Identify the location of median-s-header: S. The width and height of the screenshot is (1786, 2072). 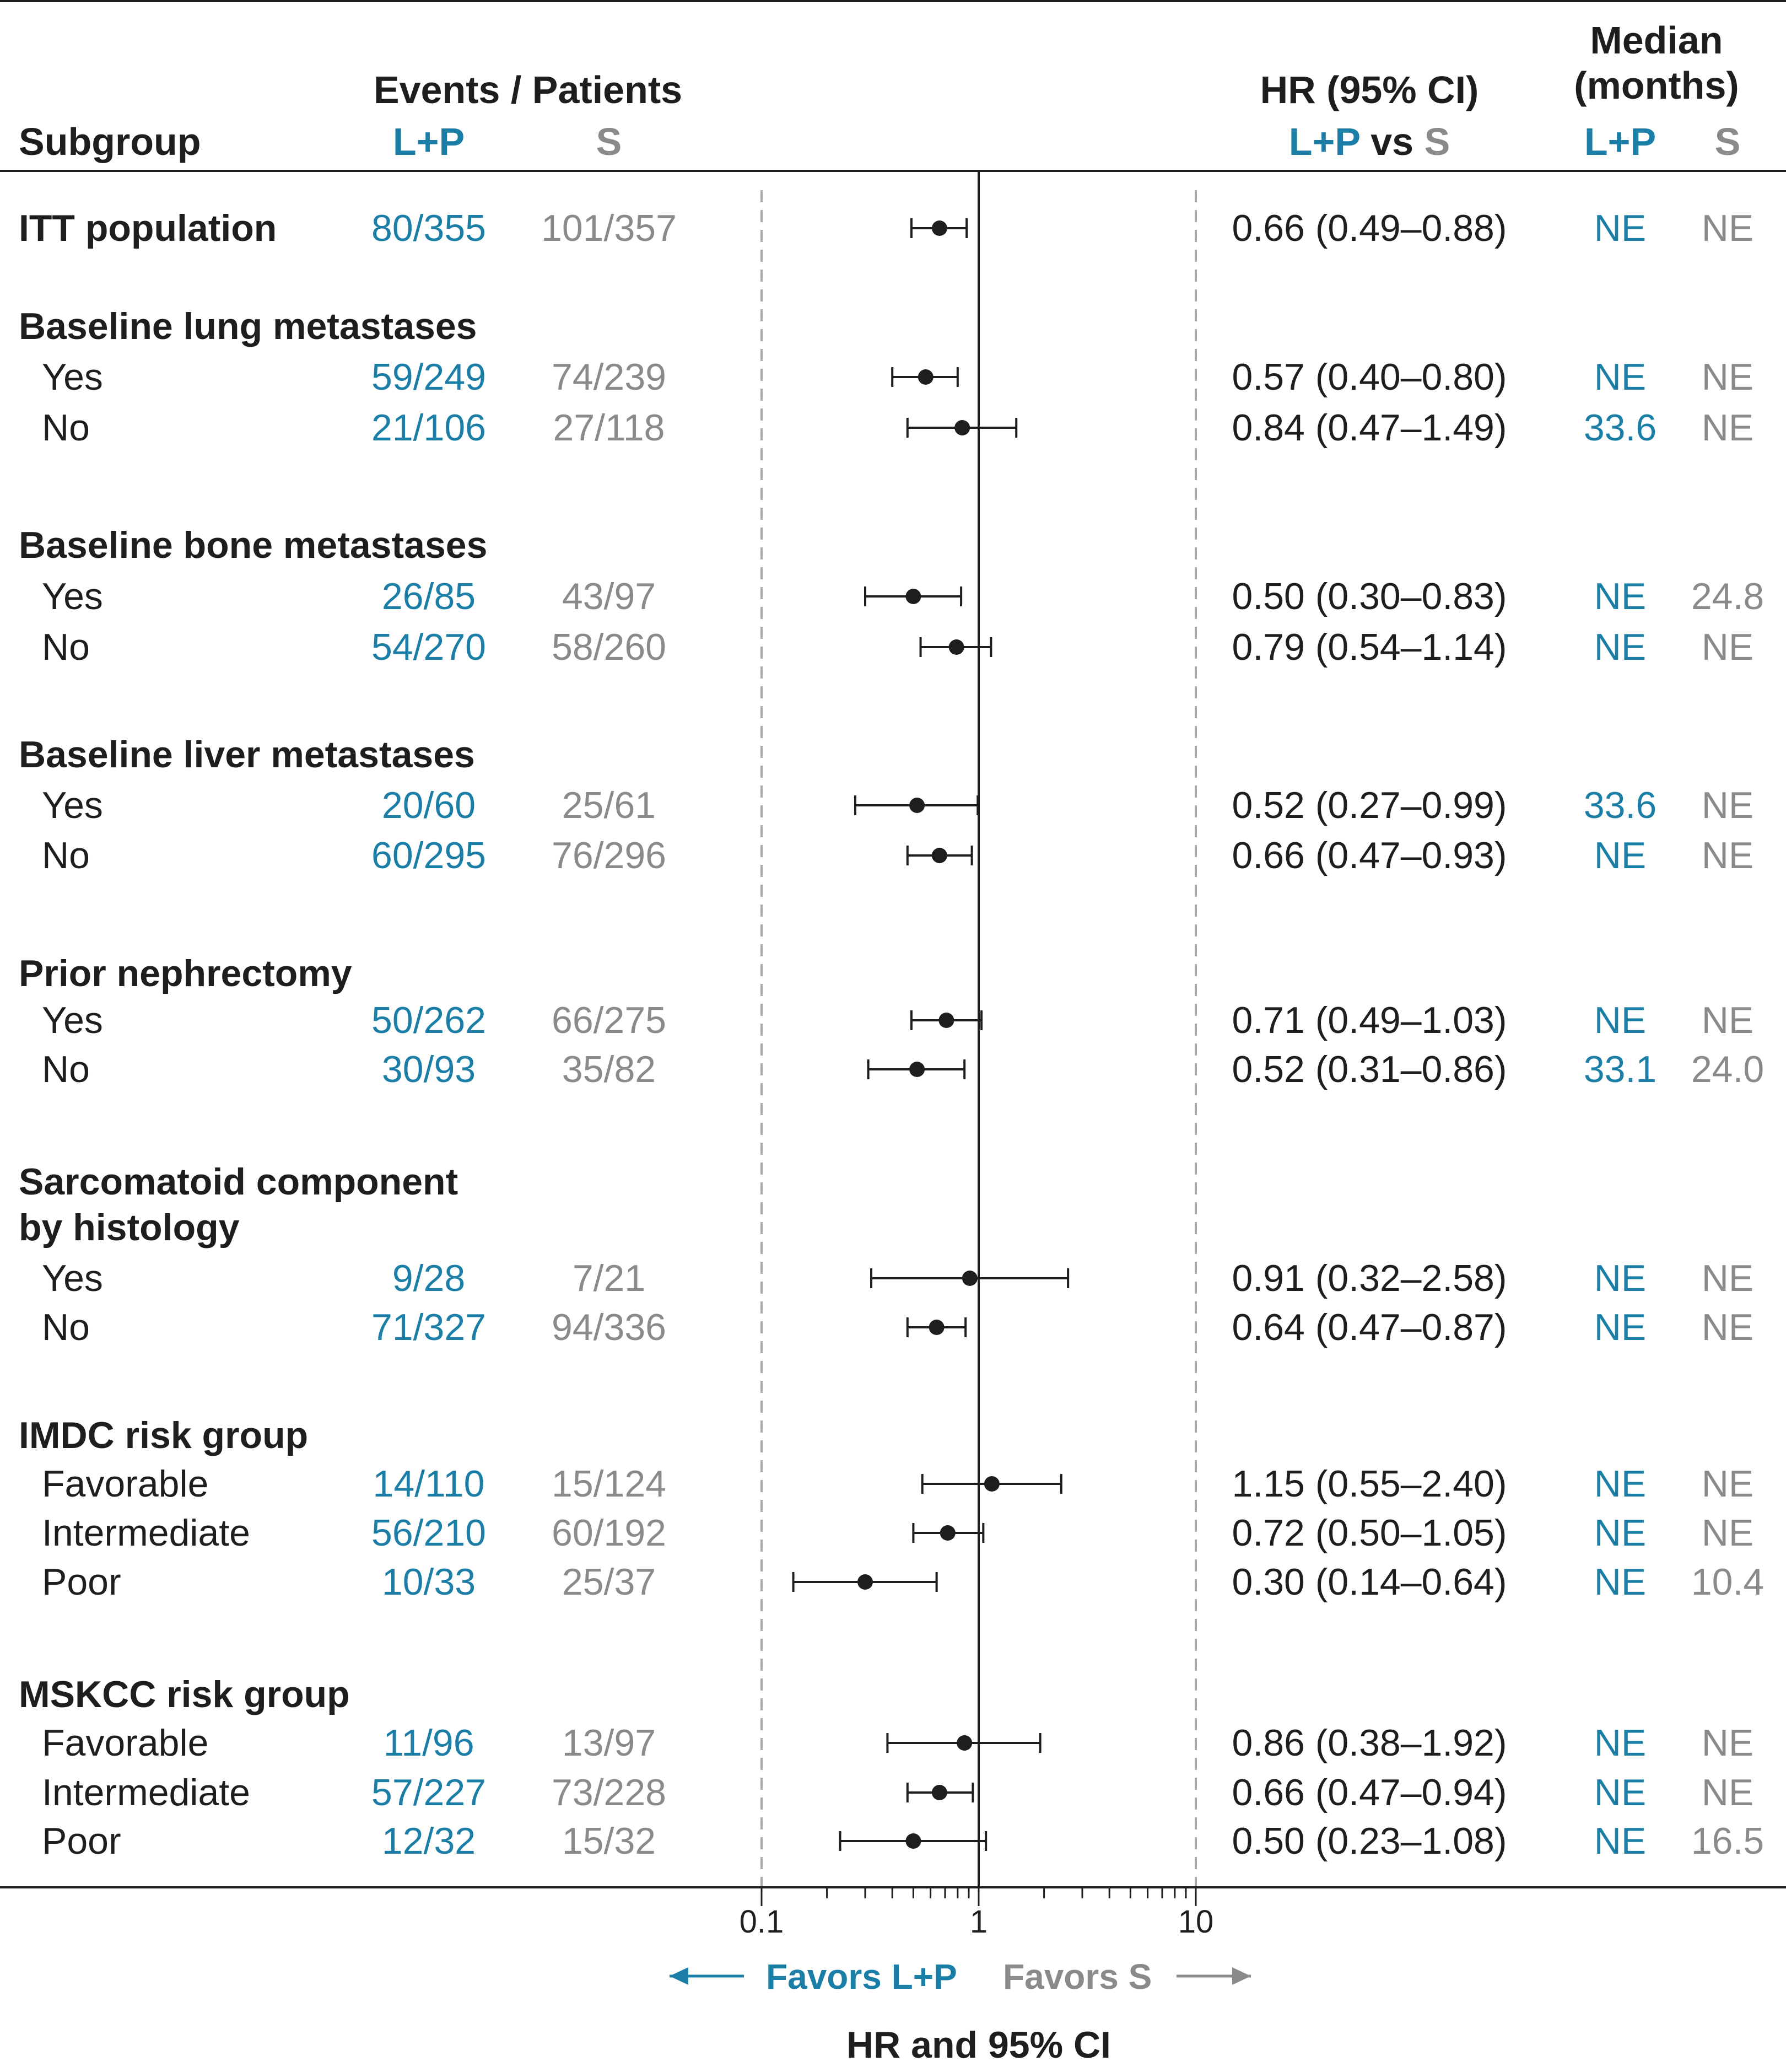
(1727, 141).